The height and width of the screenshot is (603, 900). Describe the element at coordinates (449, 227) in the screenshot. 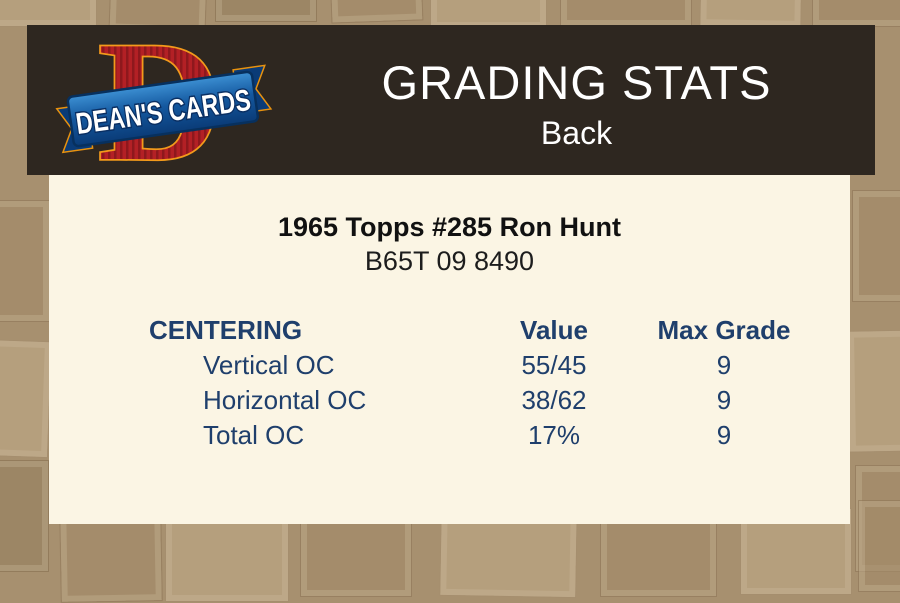

I see `card-title: 1965 Topps #285 Ron Hunt` at that location.